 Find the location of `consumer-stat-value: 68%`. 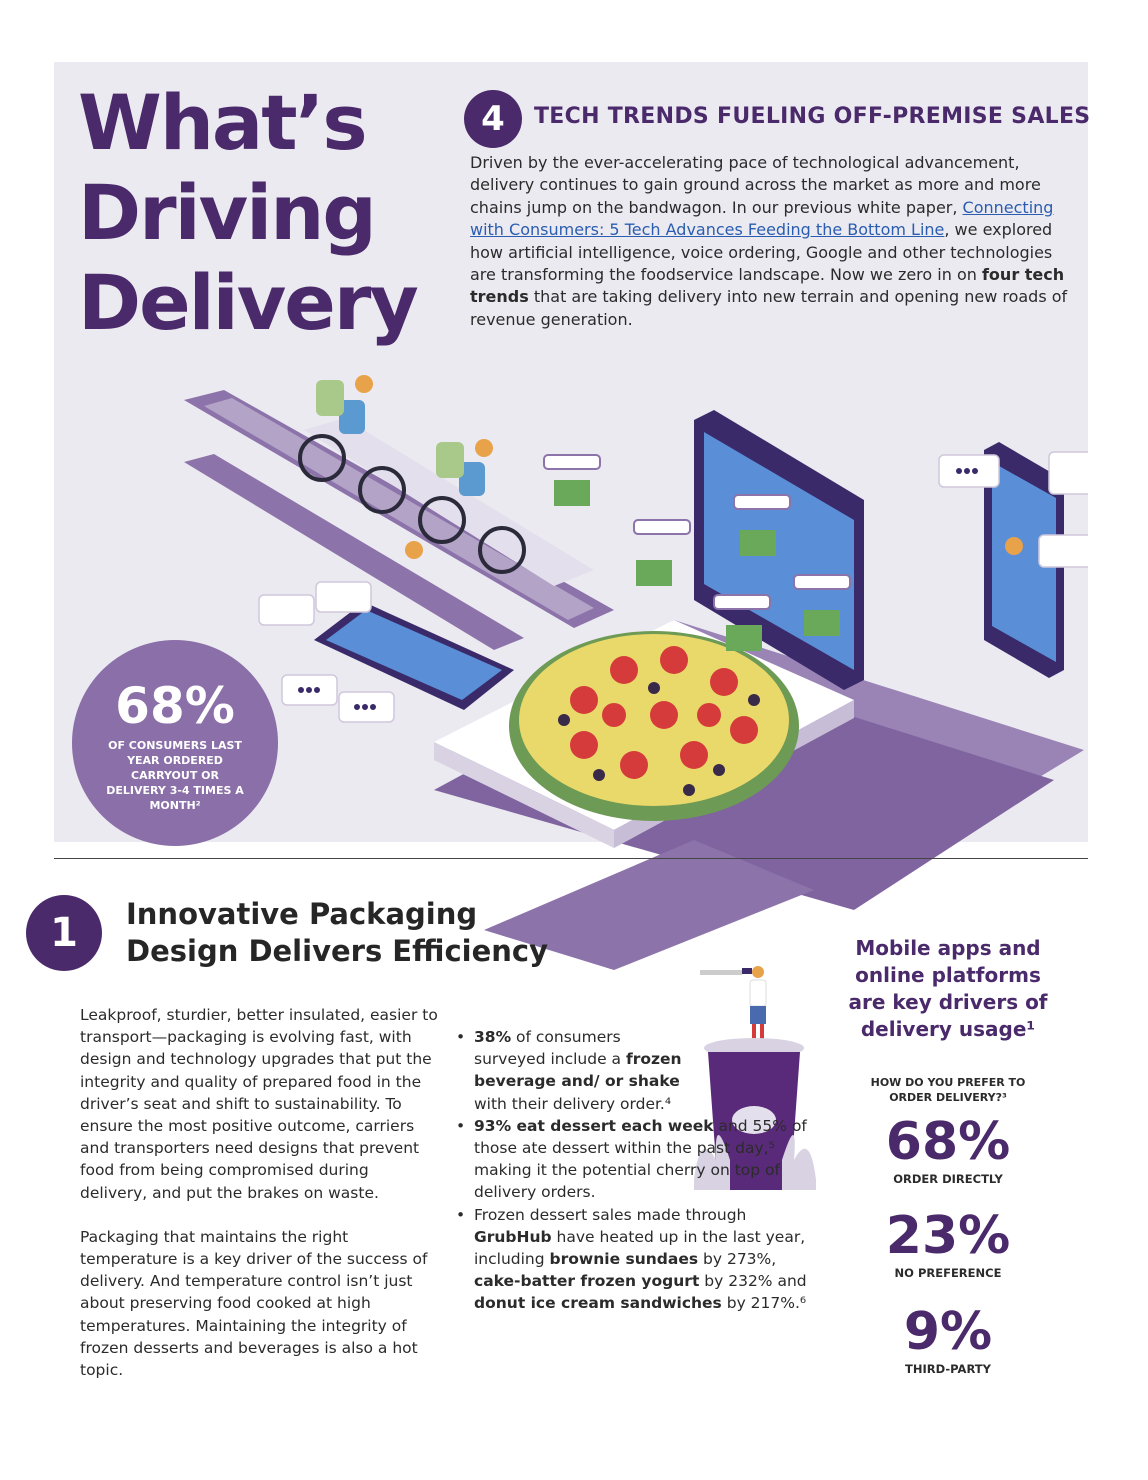

consumer-stat-value: 68% is located at coordinates (175, 706).